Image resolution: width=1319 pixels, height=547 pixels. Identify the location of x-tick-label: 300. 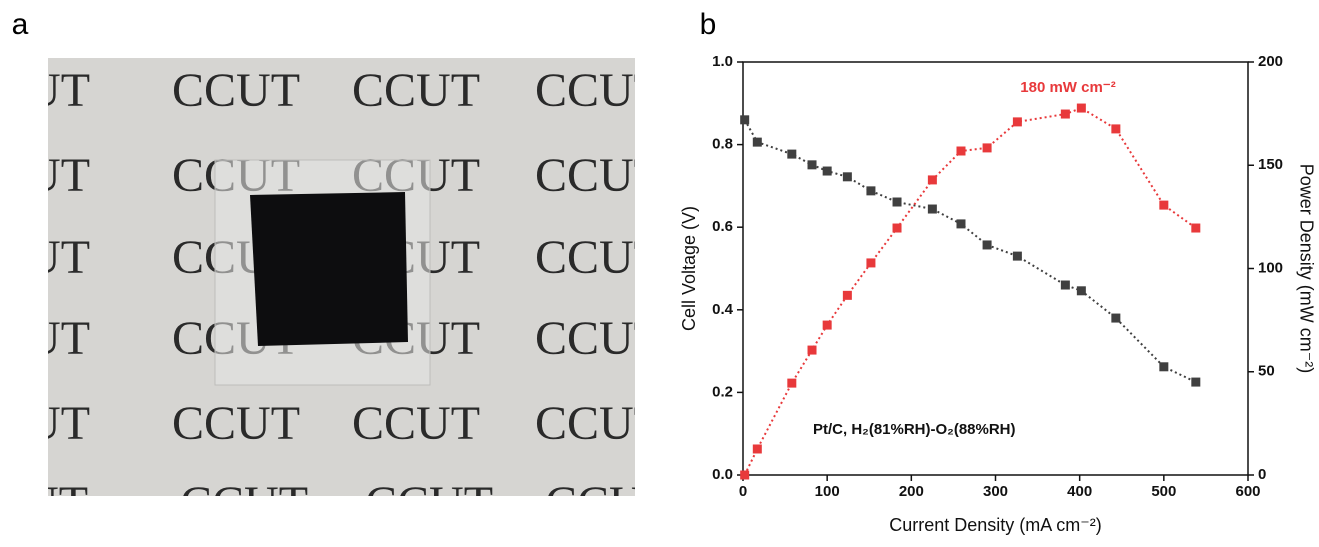
(995, 491).